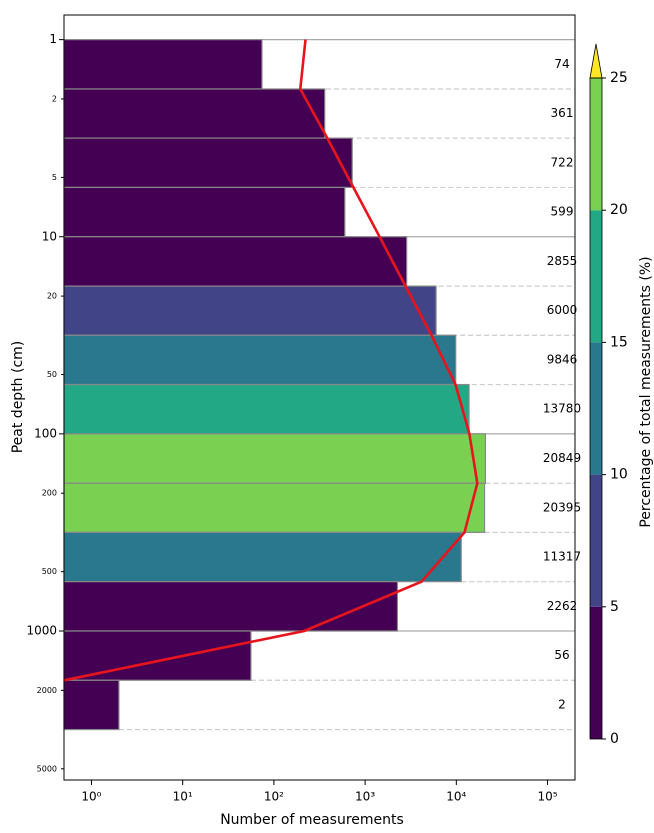 The image size is (654, 833). What do you see at coordinates (562, 606) in the screenshot?
I see `value-label: 2262` at bounding box center [562, 606].